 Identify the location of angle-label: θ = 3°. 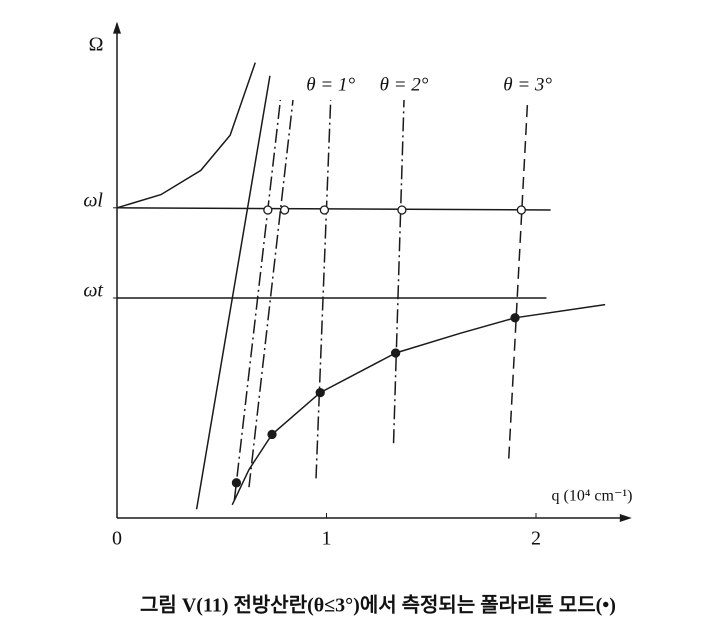
(527, 84).